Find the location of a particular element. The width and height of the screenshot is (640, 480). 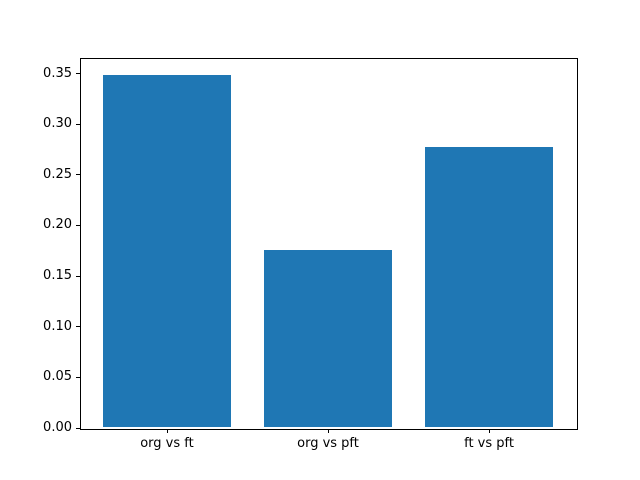

x-tick-label: org vs pft is located at coordinates (328, 443).